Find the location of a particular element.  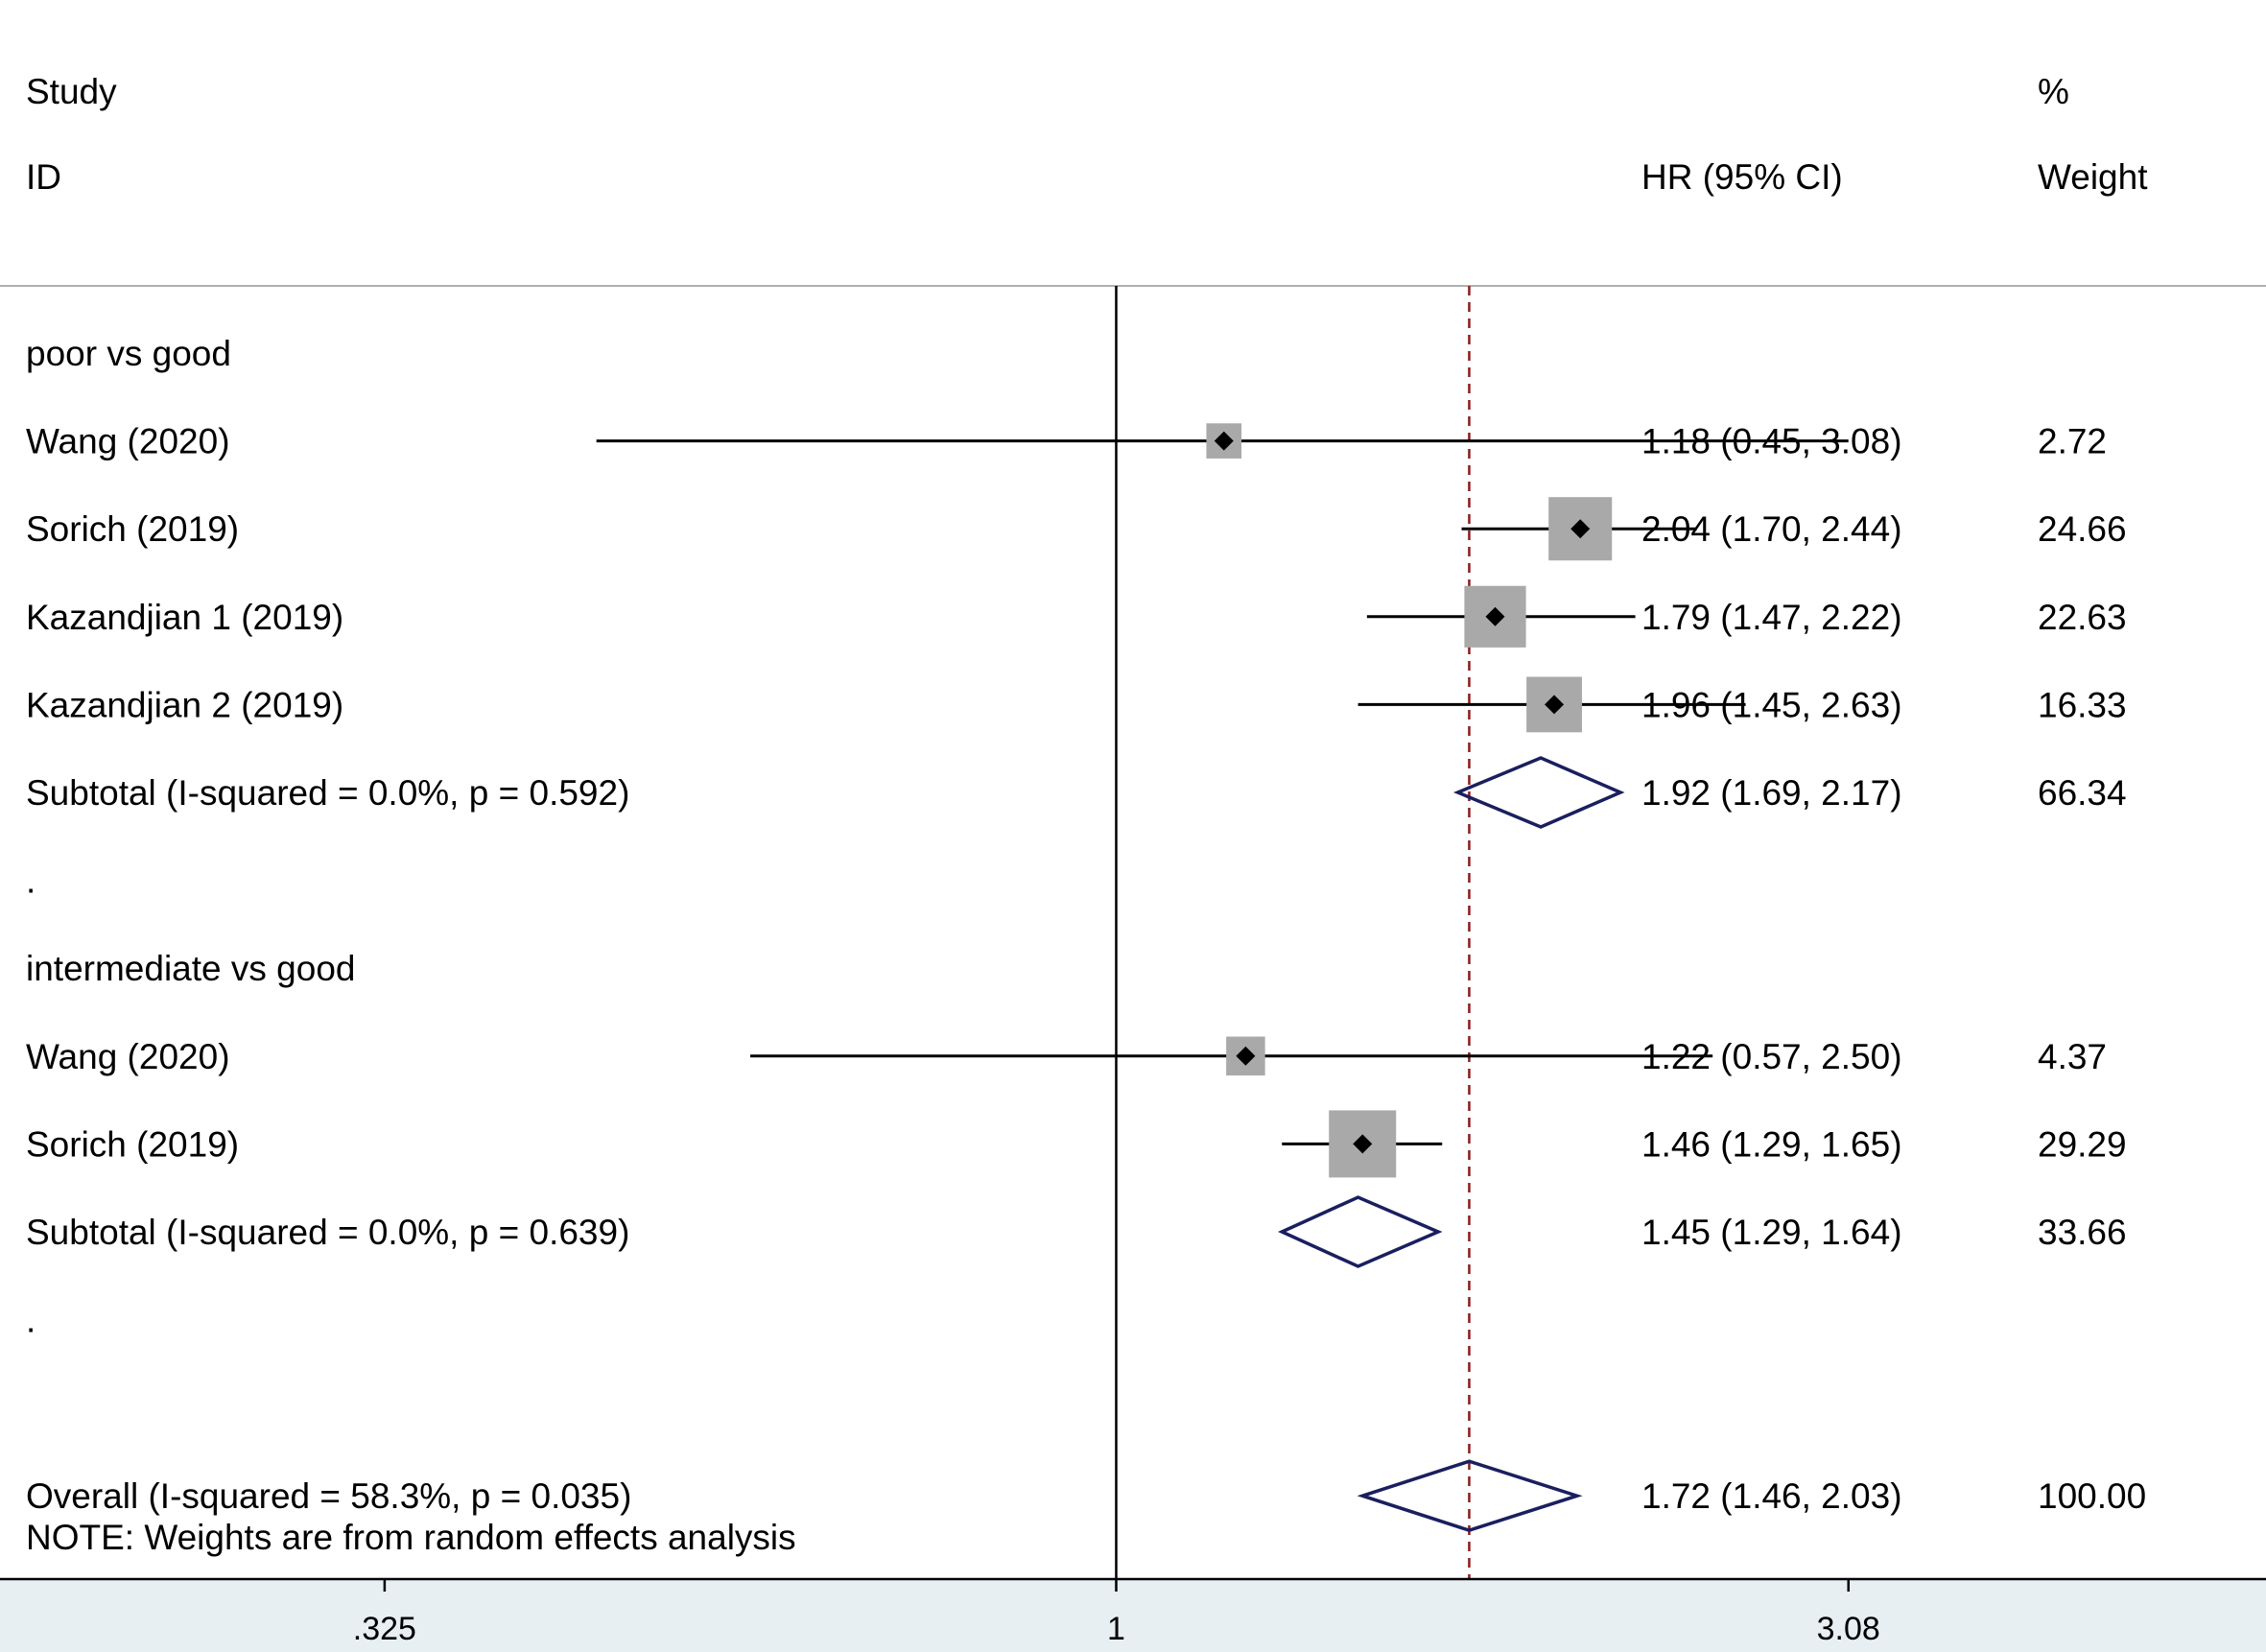

x-axis-ticks: .325 1 3.08 is located at coordinates (1116, 1613).